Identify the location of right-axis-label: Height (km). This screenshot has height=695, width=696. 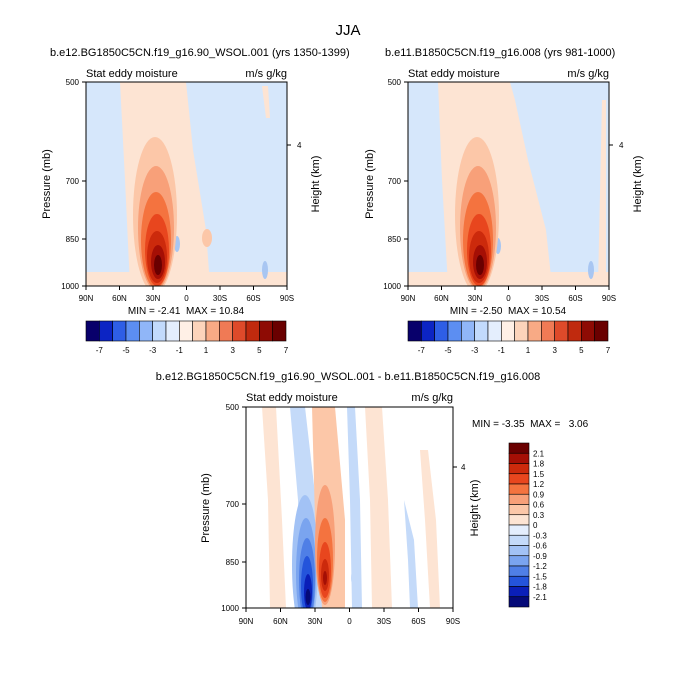
(316, 184).